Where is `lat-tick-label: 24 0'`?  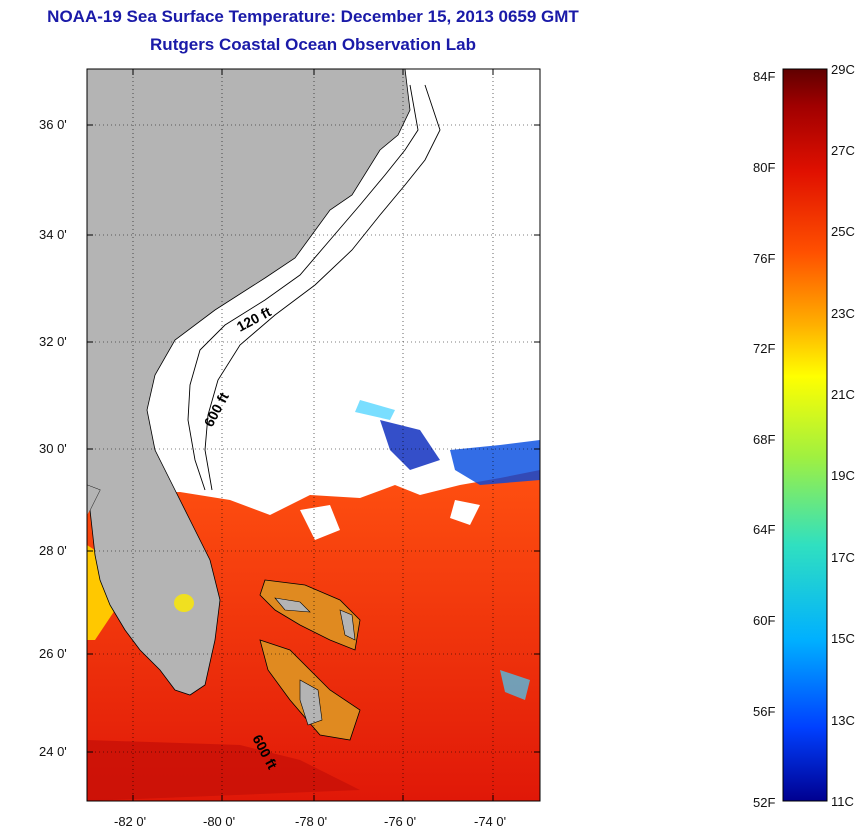 lat-tick-label: 24 0' is located at coordinates (53, 751).